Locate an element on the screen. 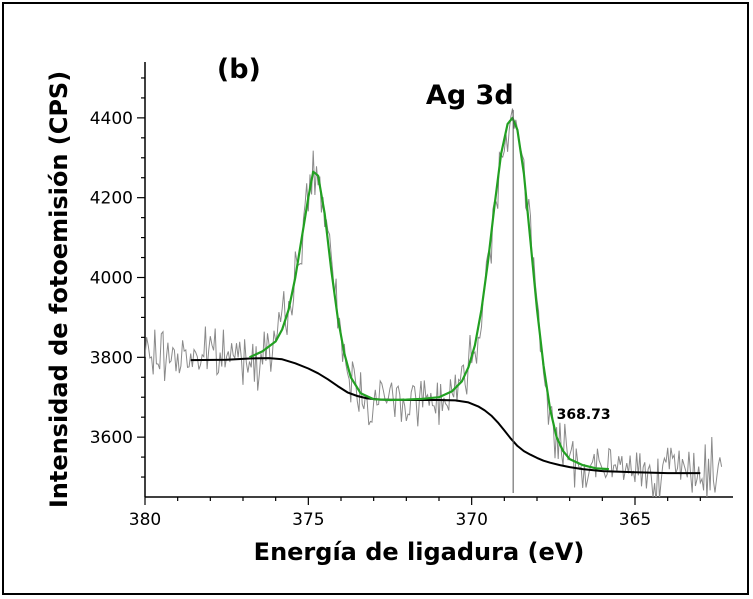 The width and height of the screenshot is (753, 599). spectrum-label: Ag 3d is located at coordinates (470, 95).